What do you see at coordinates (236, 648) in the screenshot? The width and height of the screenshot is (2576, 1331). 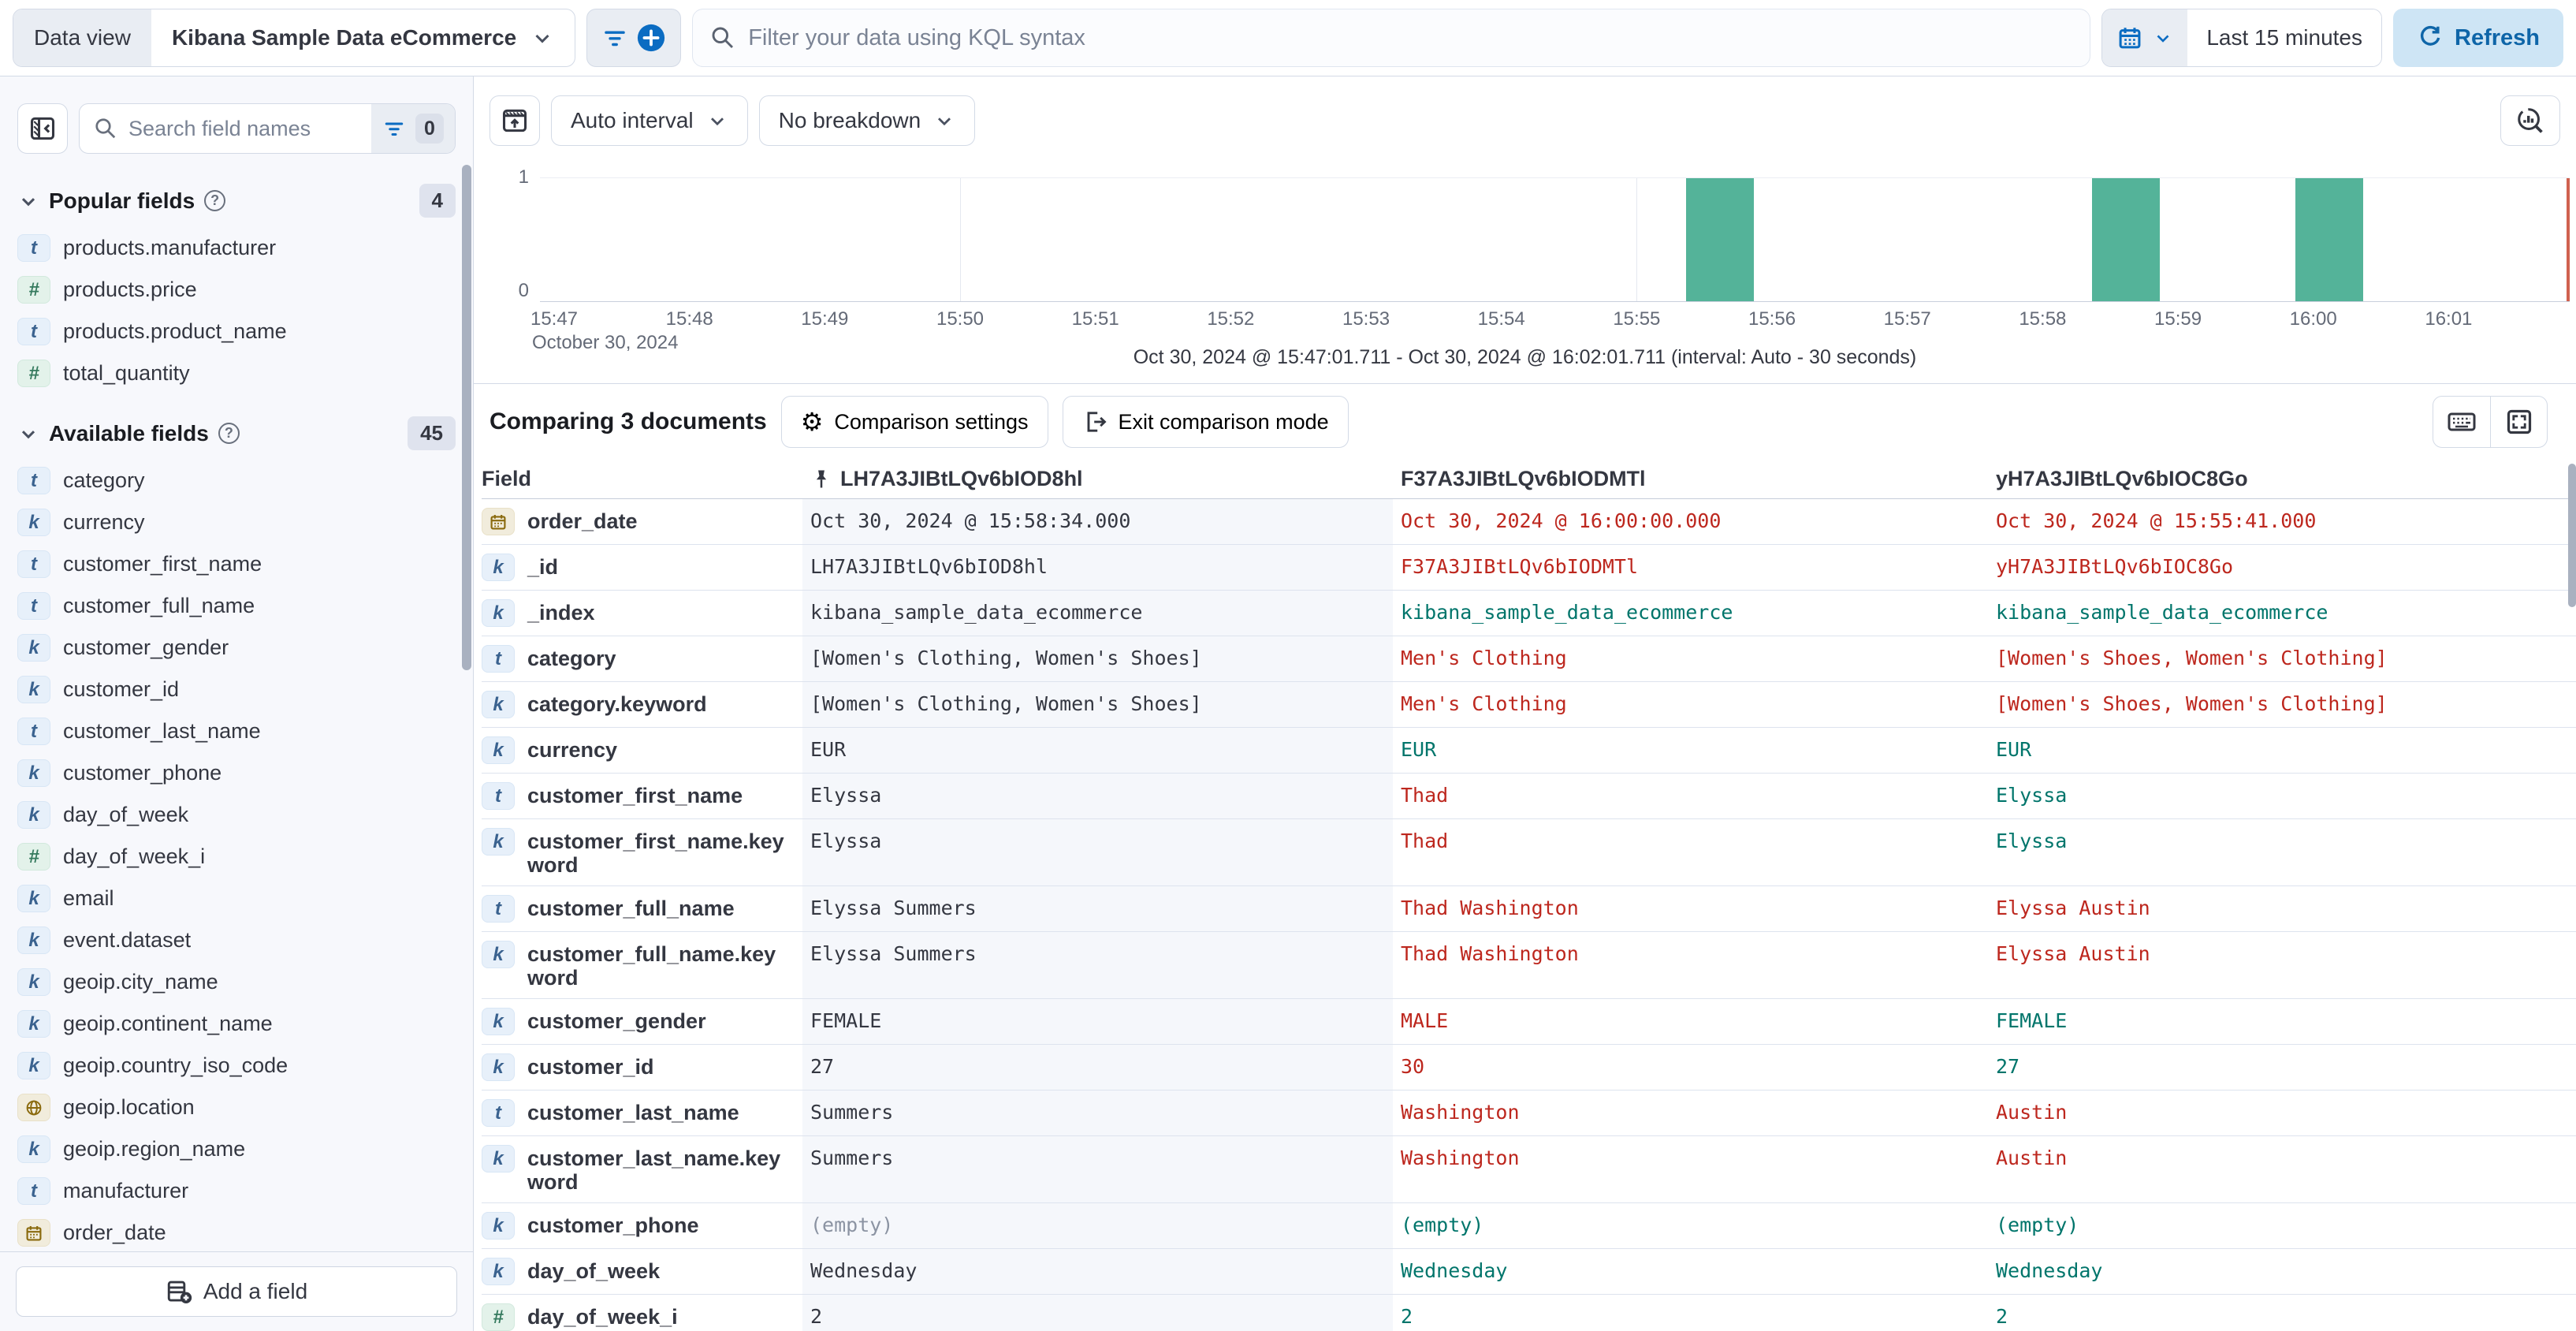 I see `sidebar-field-item: k customer_gender` at bounding box center [236, 648].